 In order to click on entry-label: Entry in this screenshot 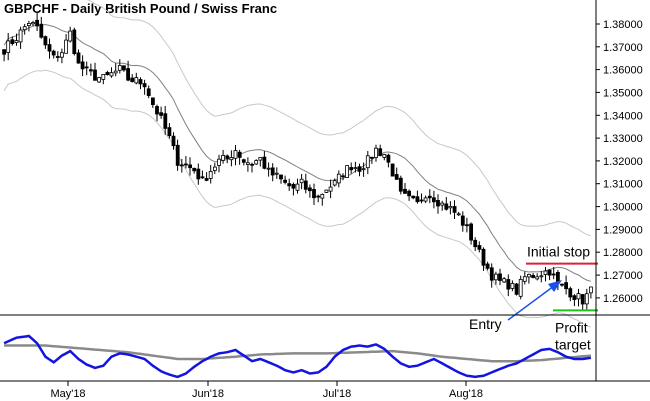, I will do `click(485, 324)`.